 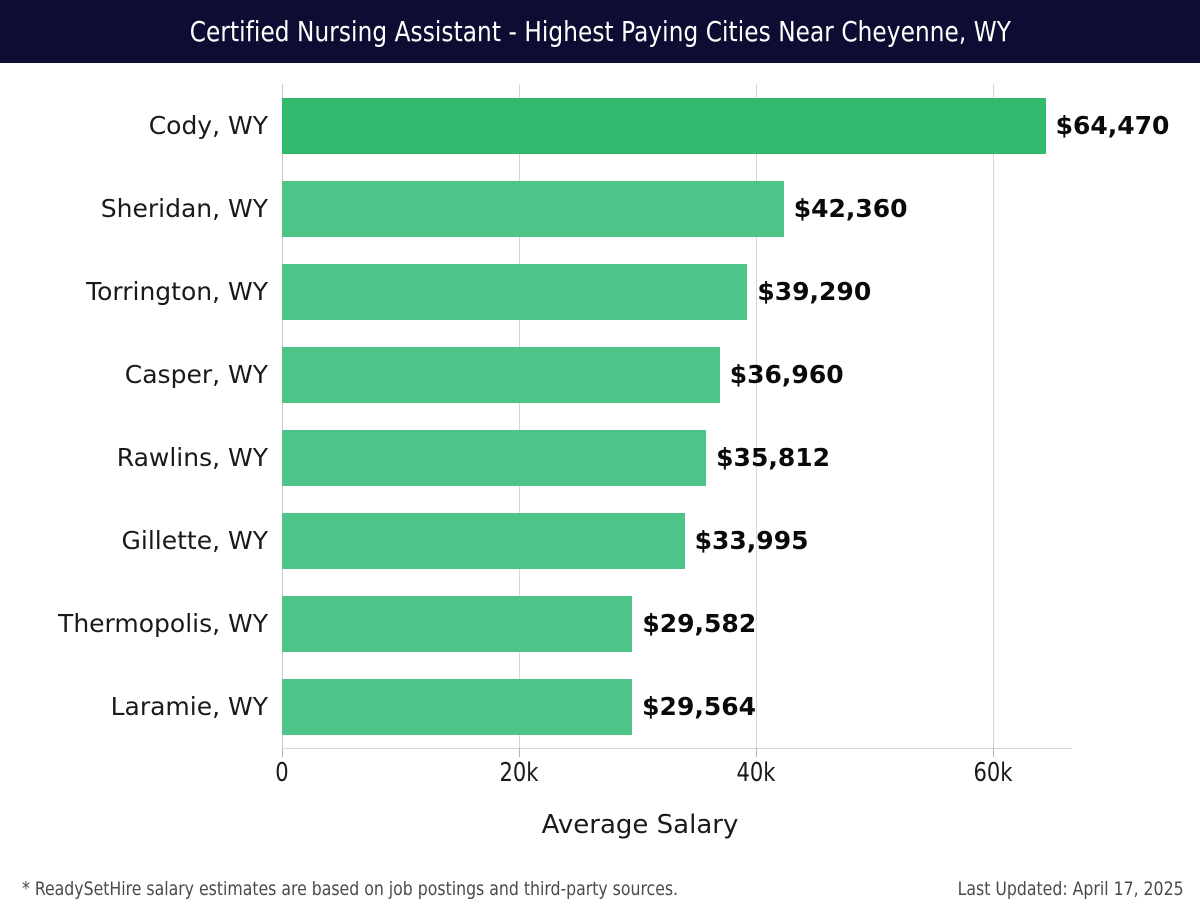 What do you see at coordinates (177, 291) in the screenshot?
I see `category-label: Torrington, WY` at bounding box center [177, 291].